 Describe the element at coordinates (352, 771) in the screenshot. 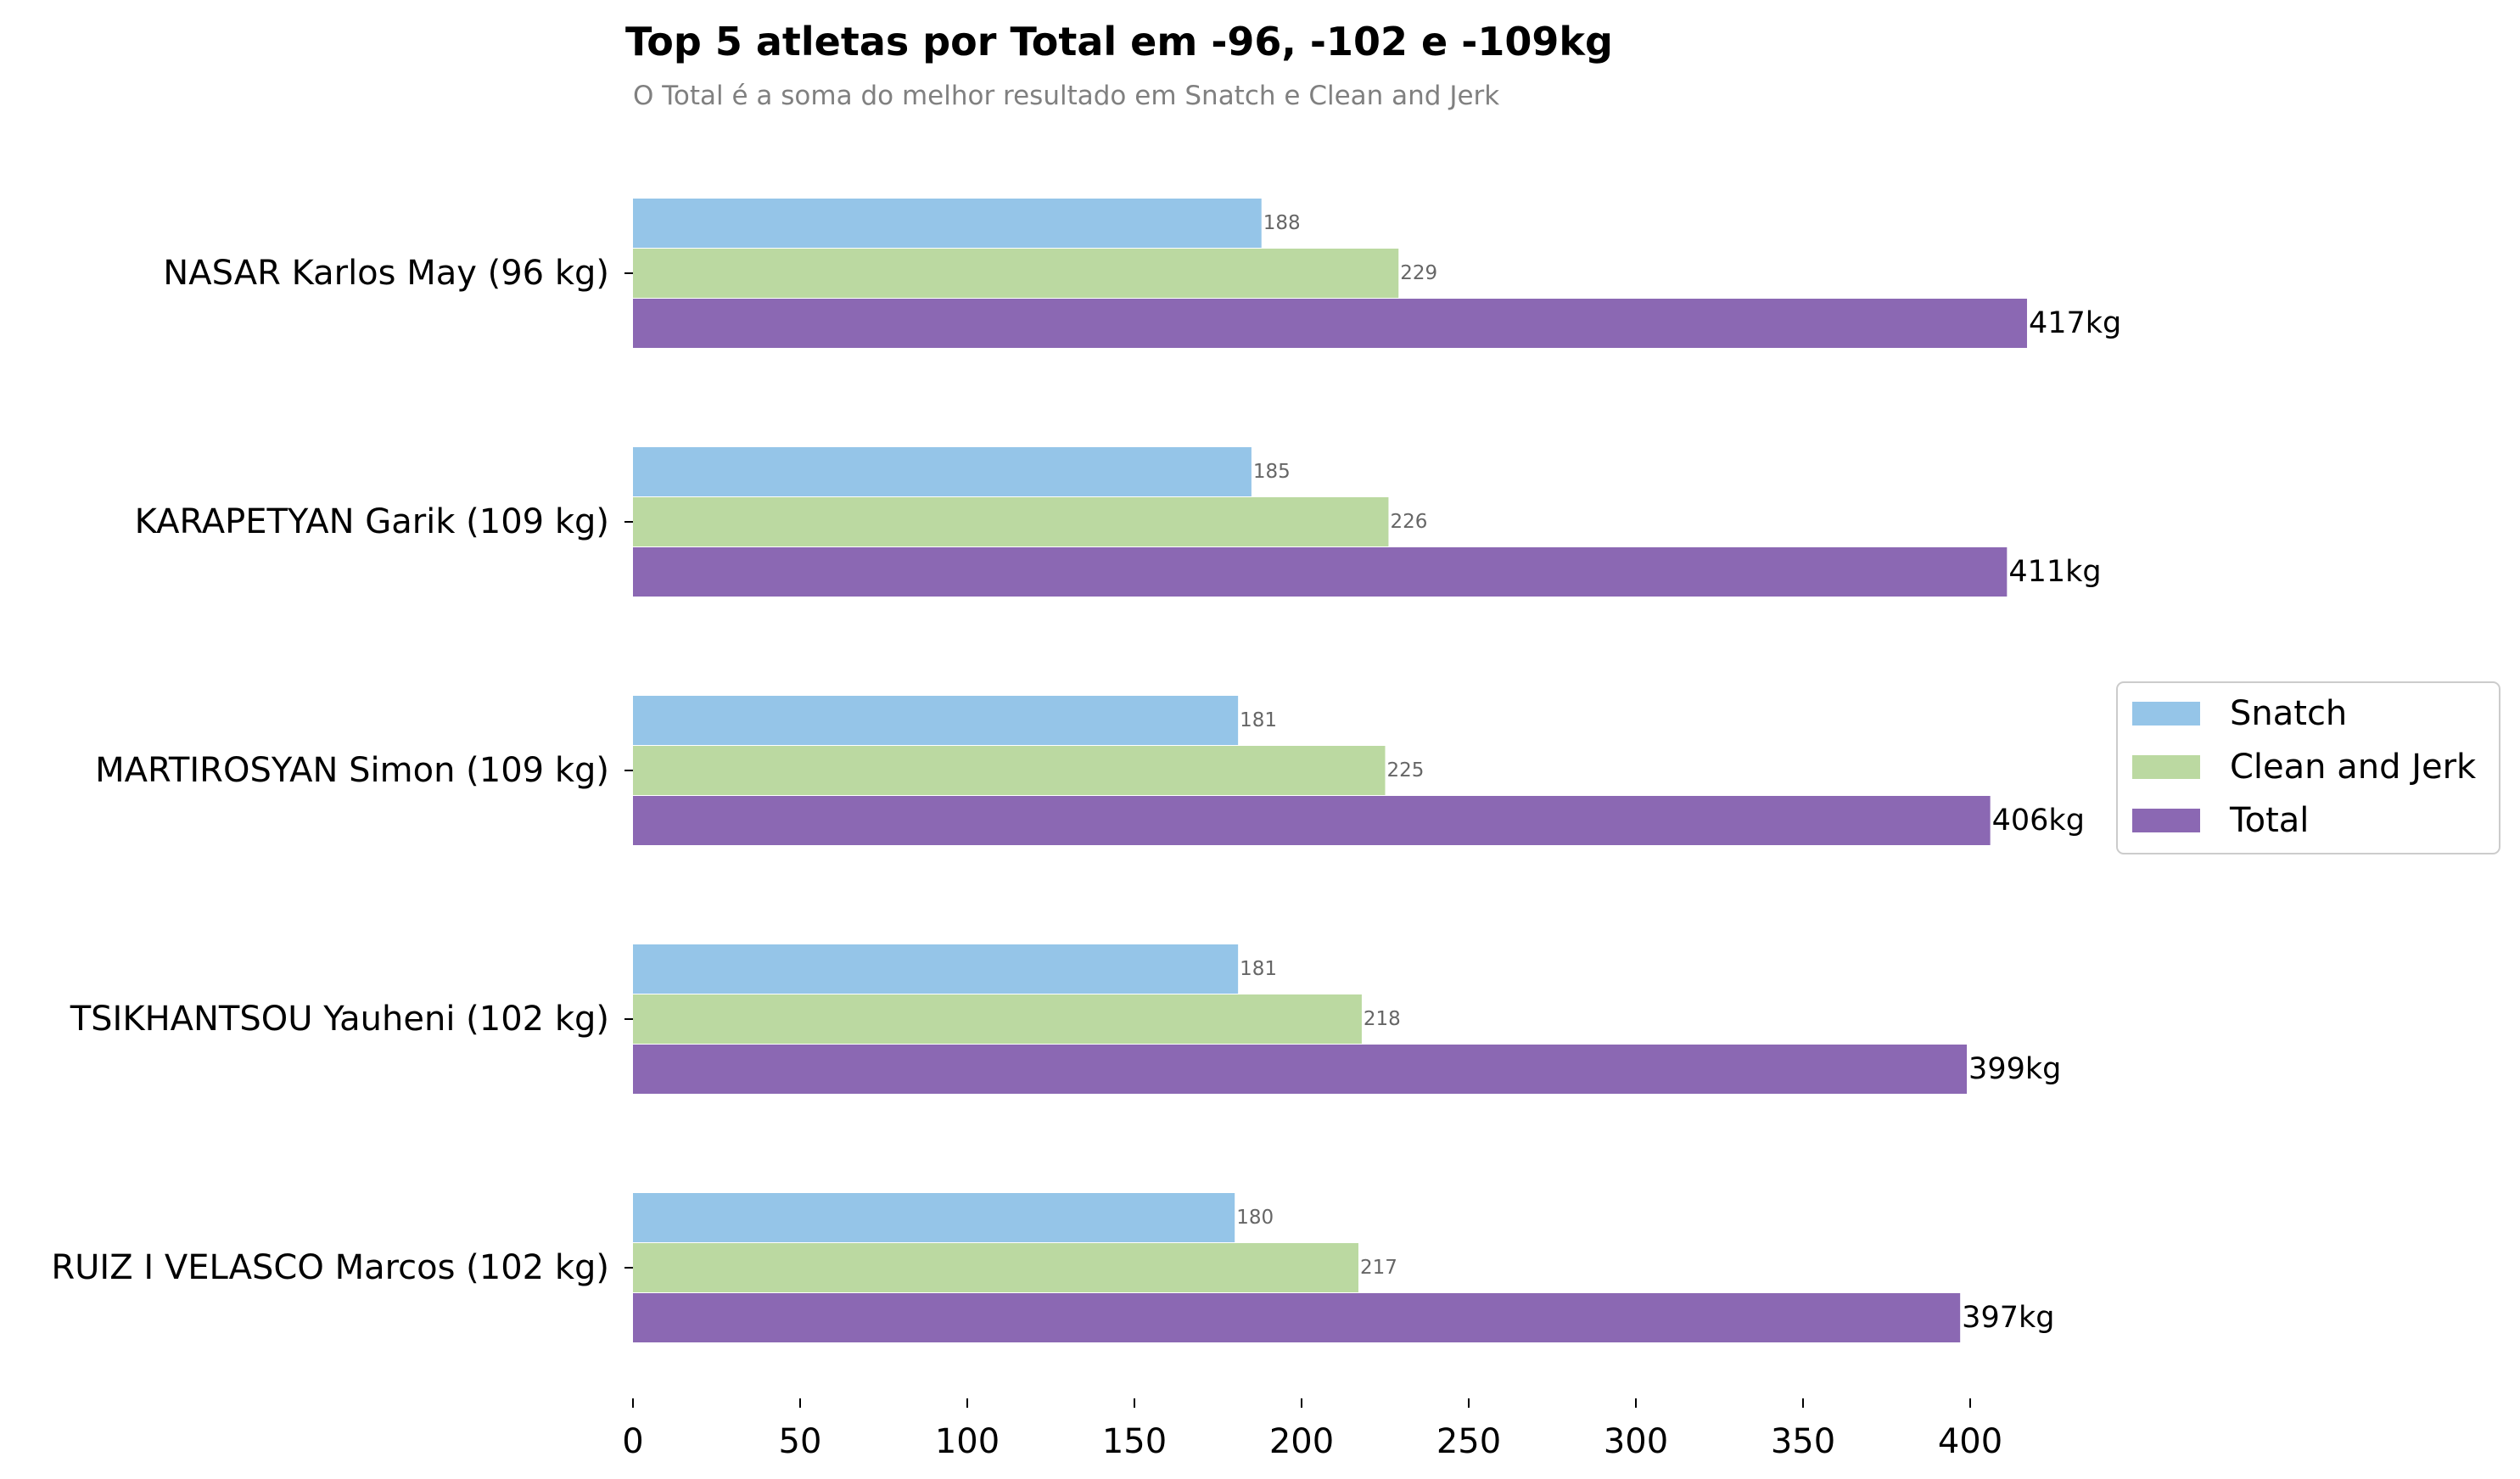

I see `category-label-3: MARTIROSYAN Simon (109 kg)` at that location.